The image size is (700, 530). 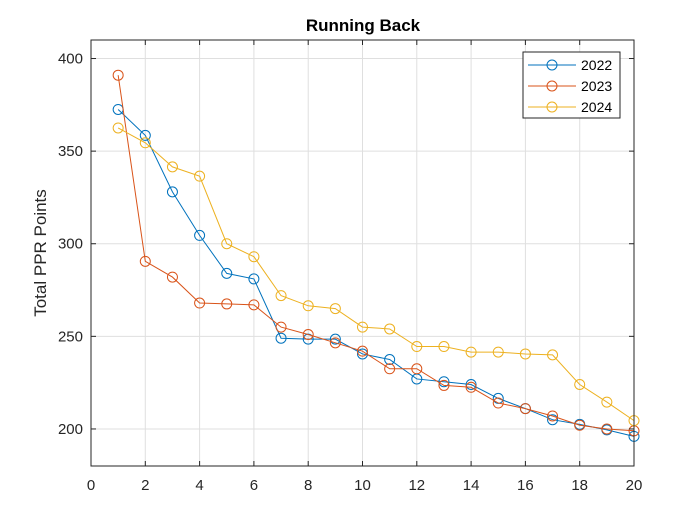 What do you see at coordinates (525, 485) in the screenshot?
I see `x-tick-label: 16` at bounding box center [525, 485].